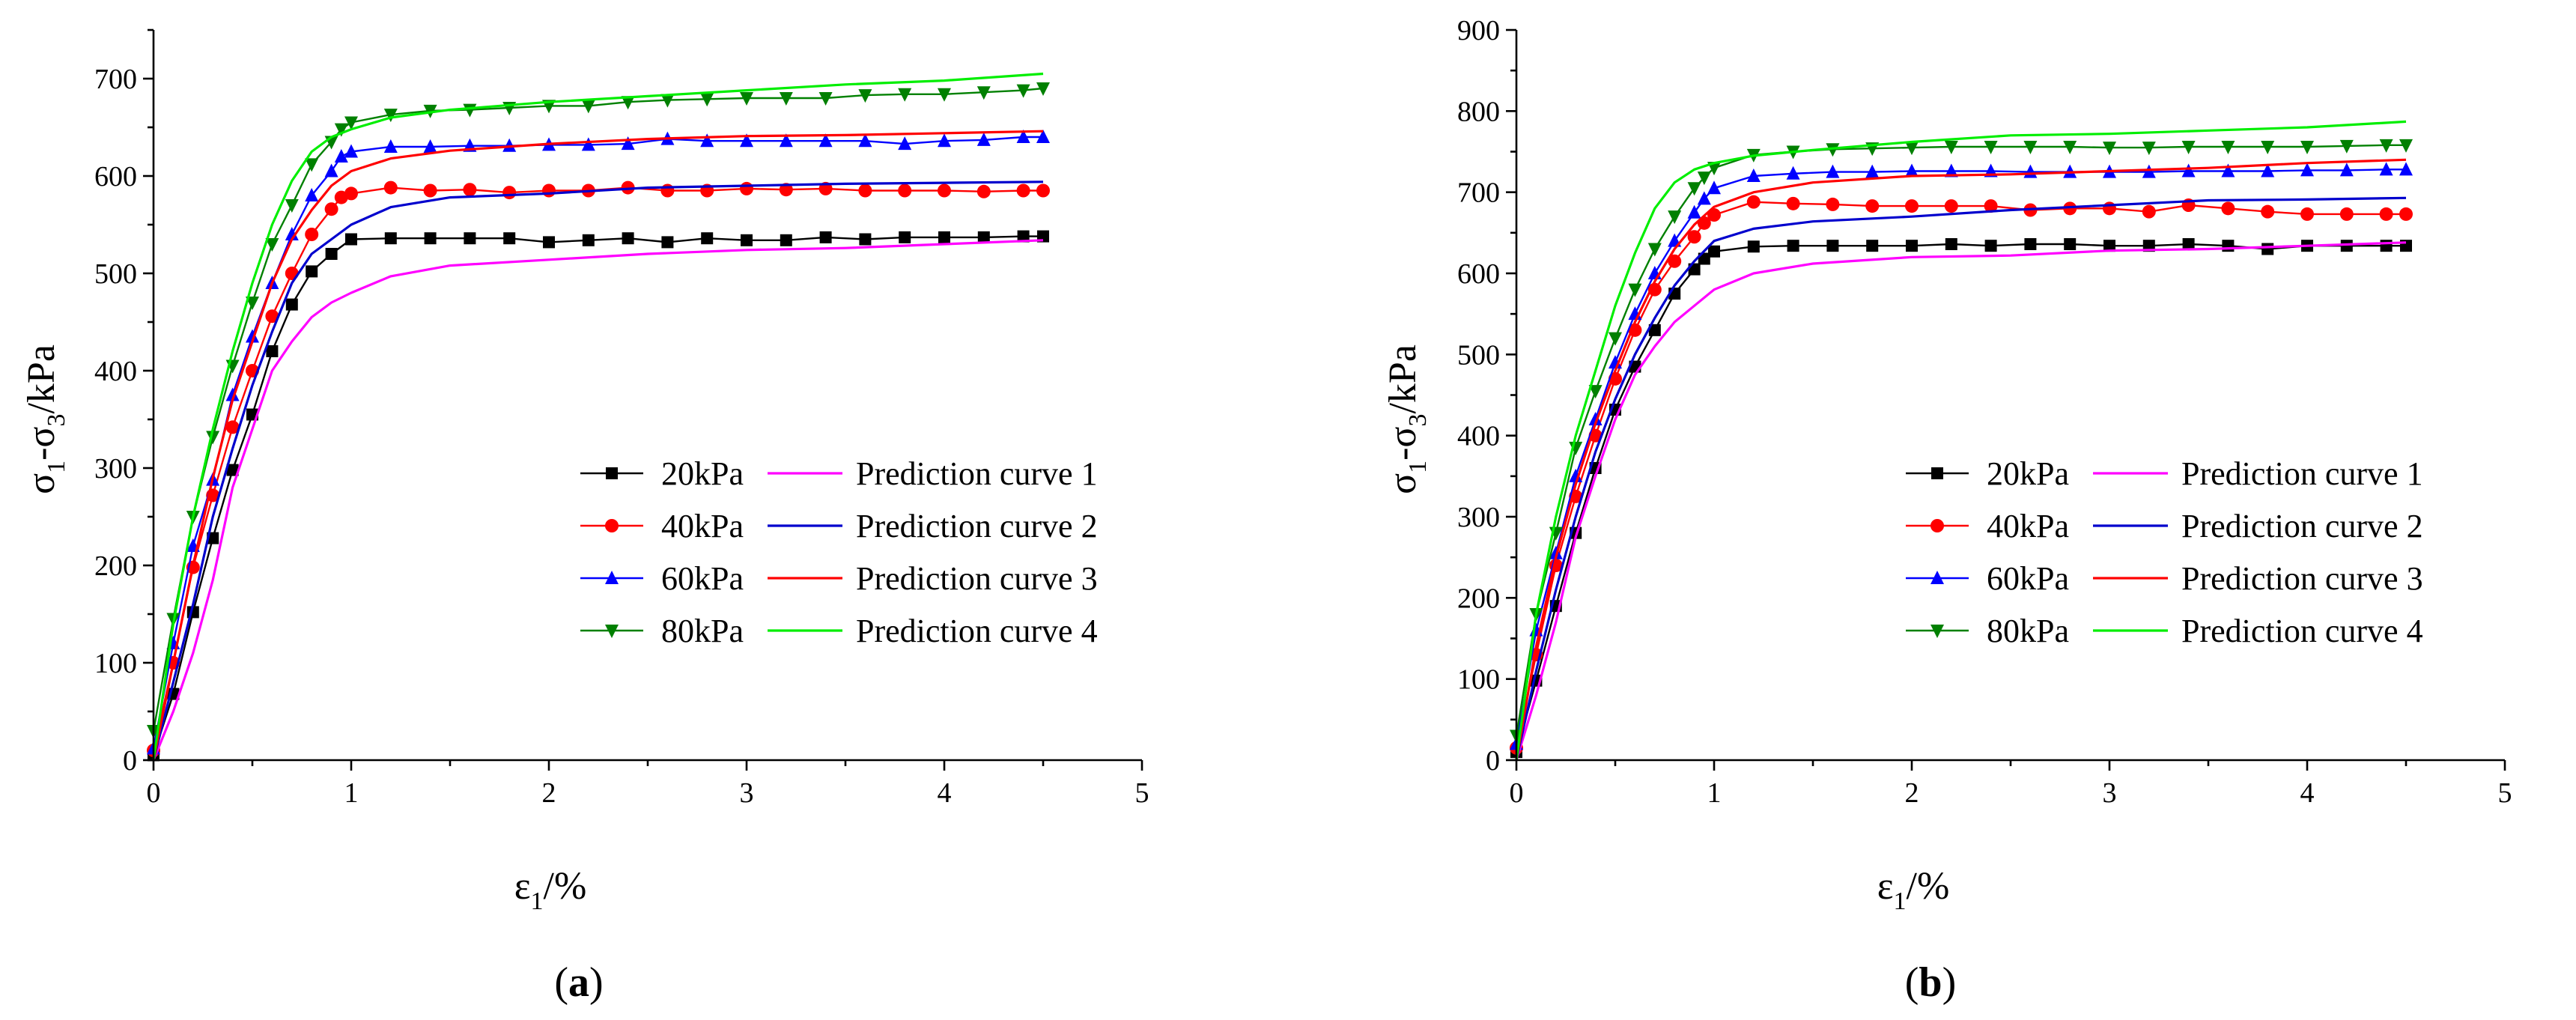 The width and height of the screenshot is (2576, 1020). I want to click on y-tick-label: 0, so click(1493, 761).